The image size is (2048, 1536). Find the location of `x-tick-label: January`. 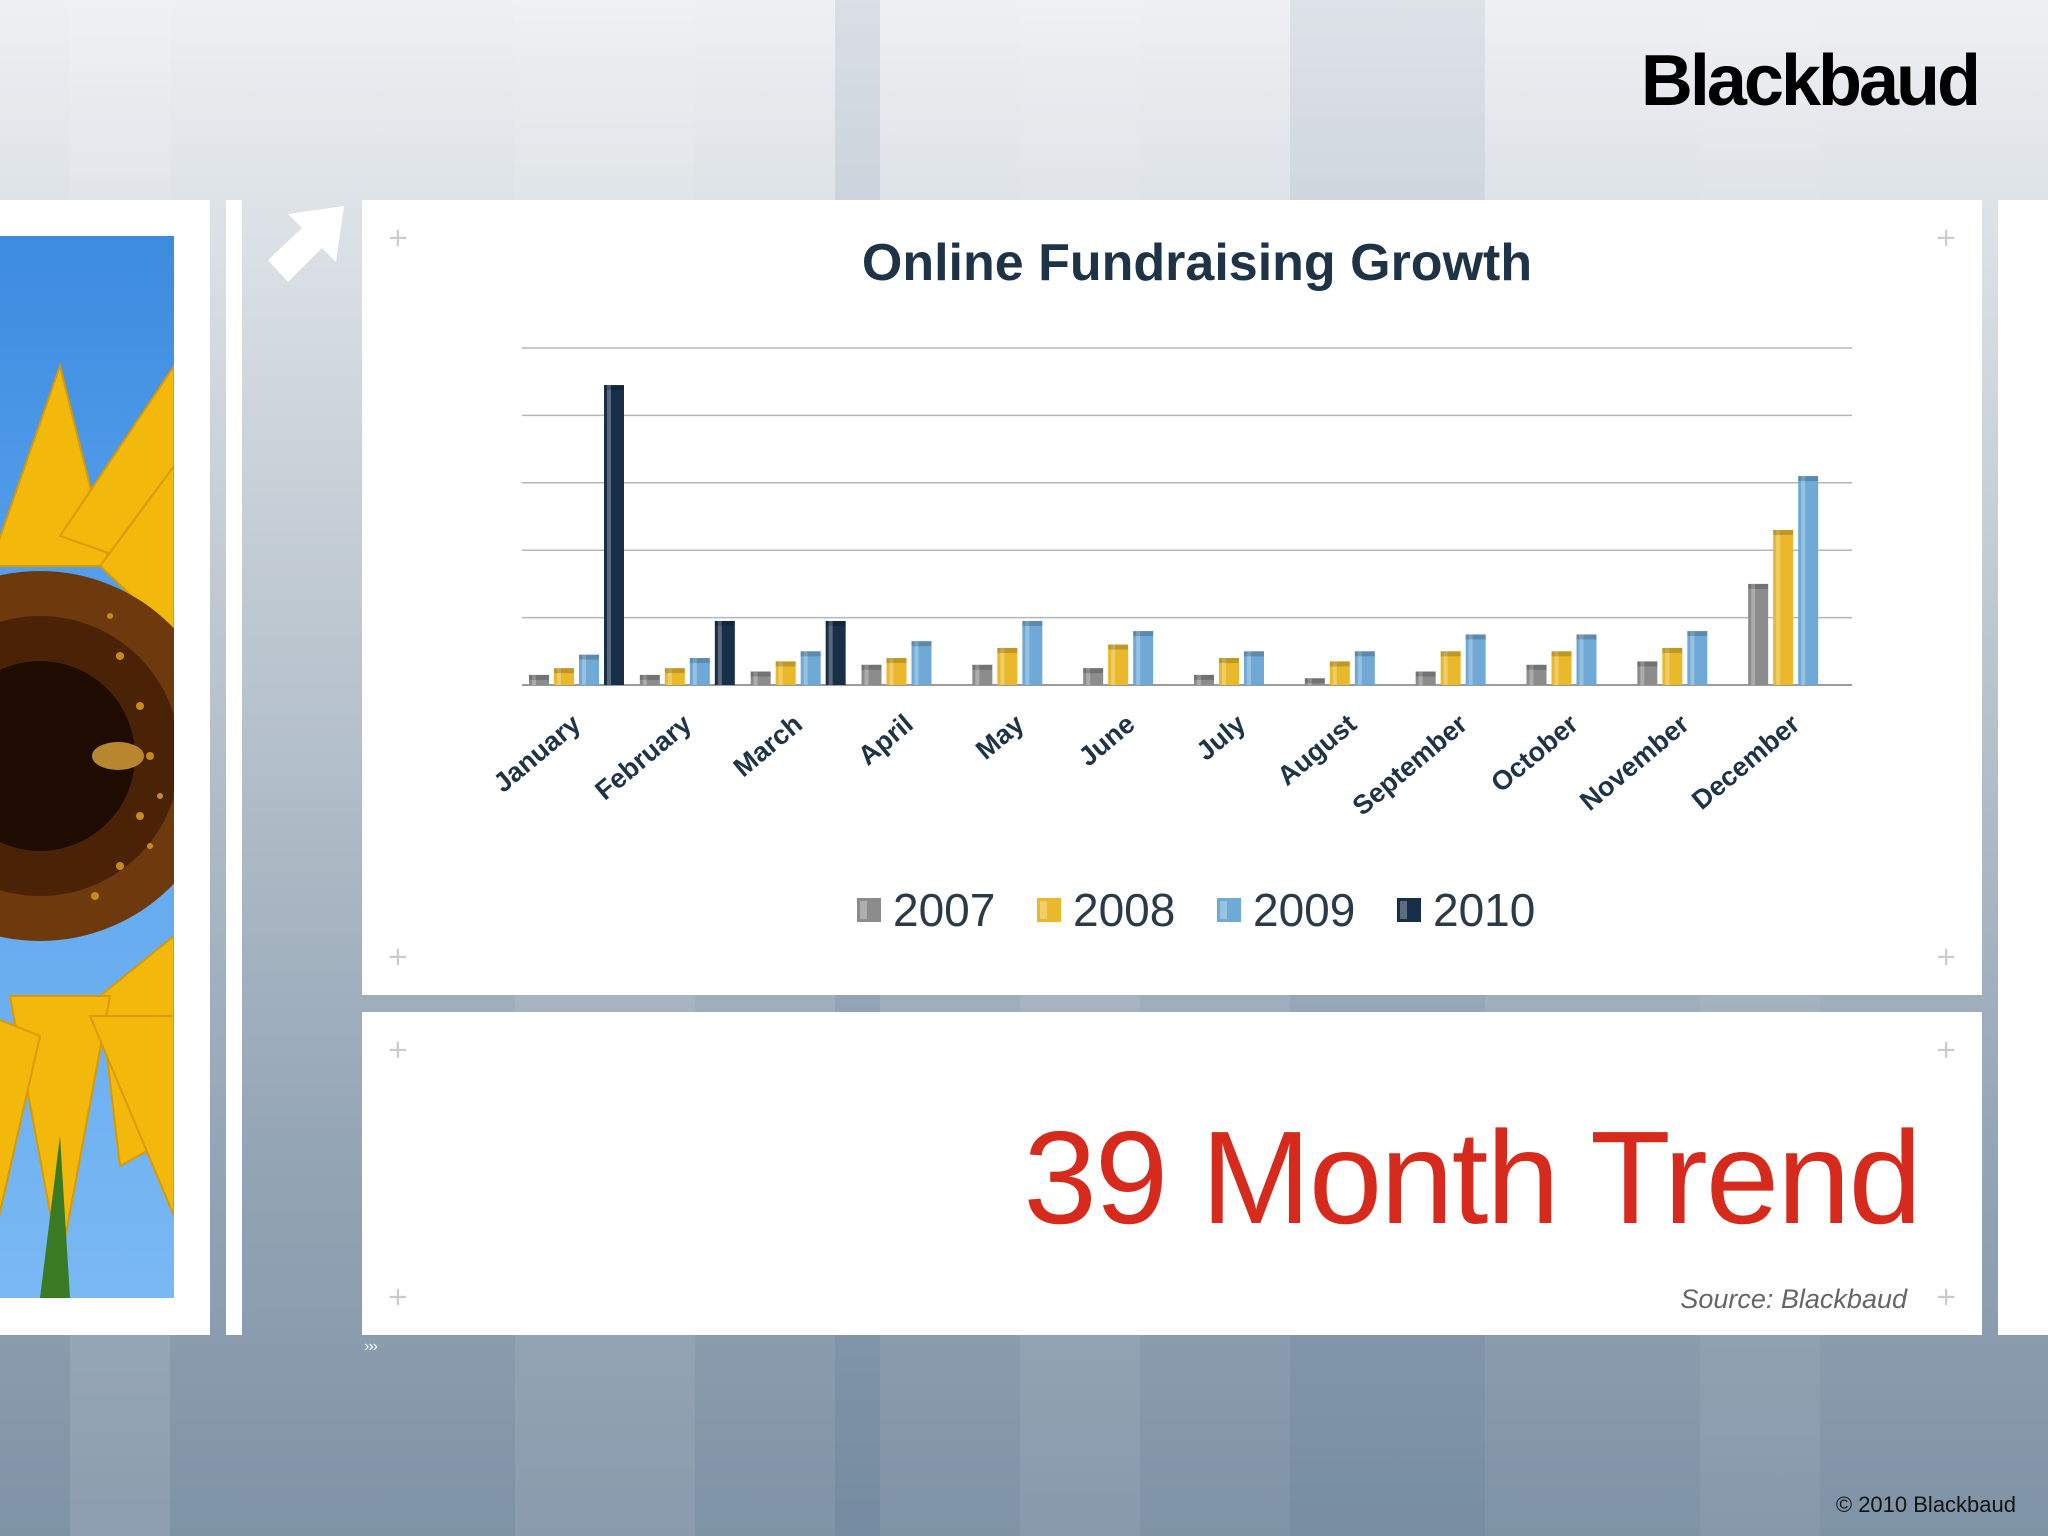

x-tick-label: January is located at coordinates (537, 754).